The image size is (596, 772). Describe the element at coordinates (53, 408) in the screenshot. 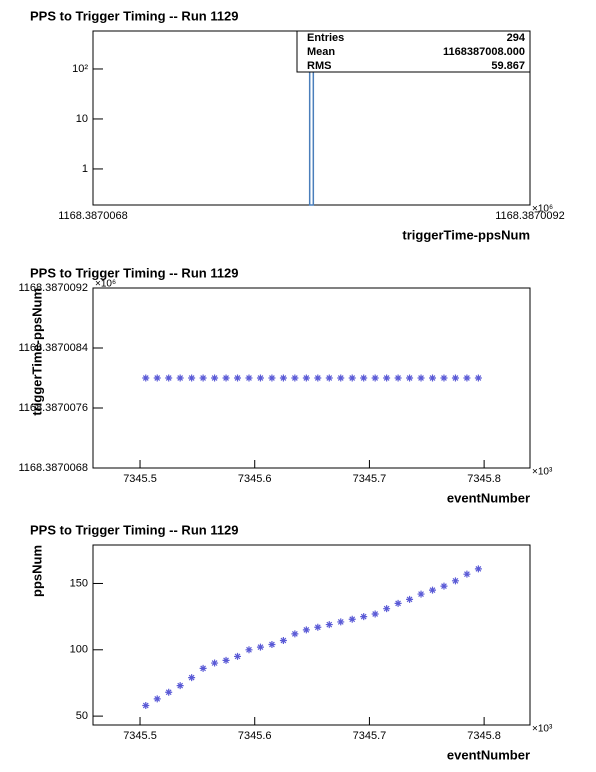

I see `y-tick-label: 1168.3870076` at that location.